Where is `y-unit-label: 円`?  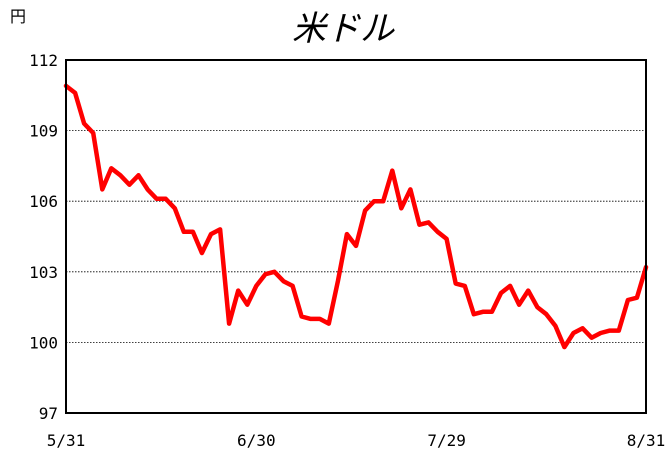 y-unit-label: 円 is located at coordinates (18, 16).